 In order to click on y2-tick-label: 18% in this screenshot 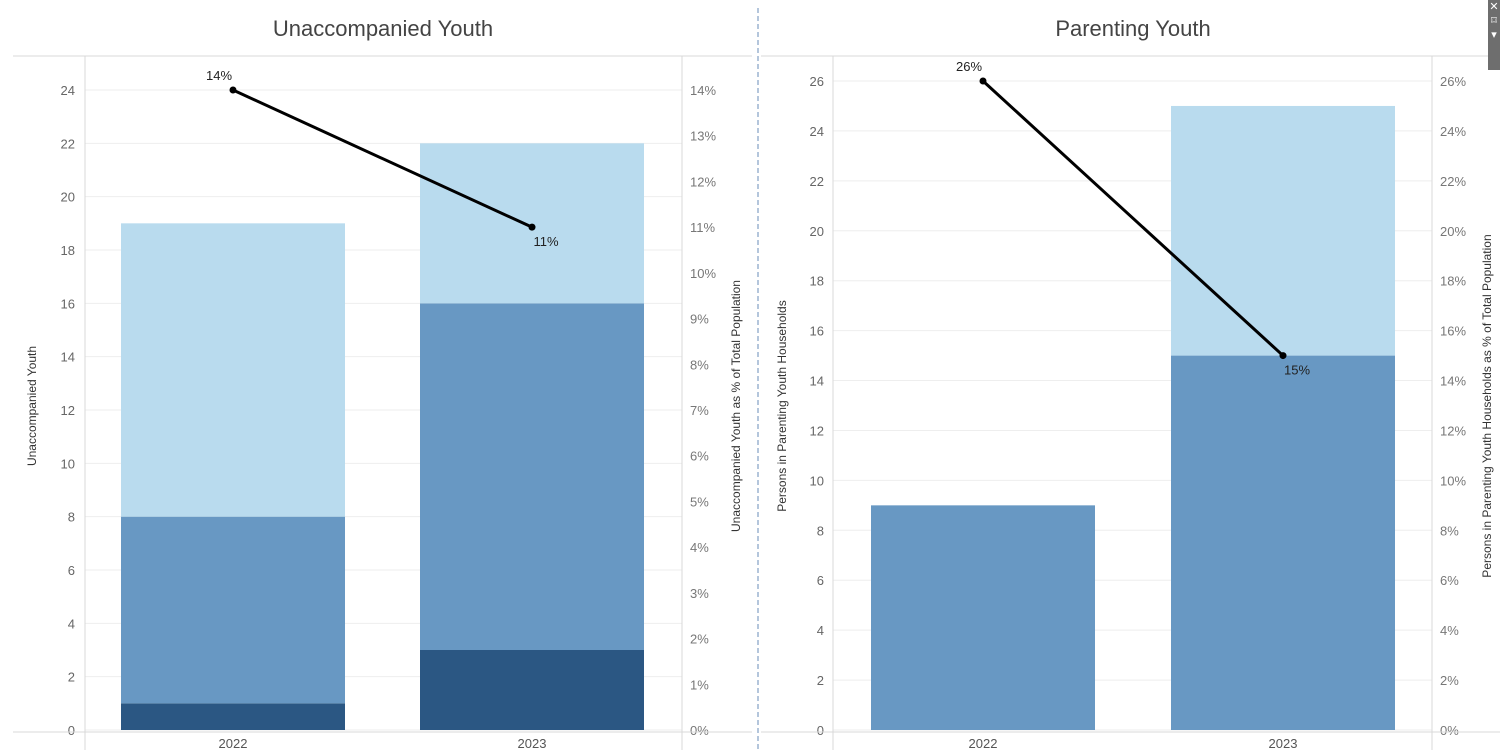, I will do `click(1453, 281)`.